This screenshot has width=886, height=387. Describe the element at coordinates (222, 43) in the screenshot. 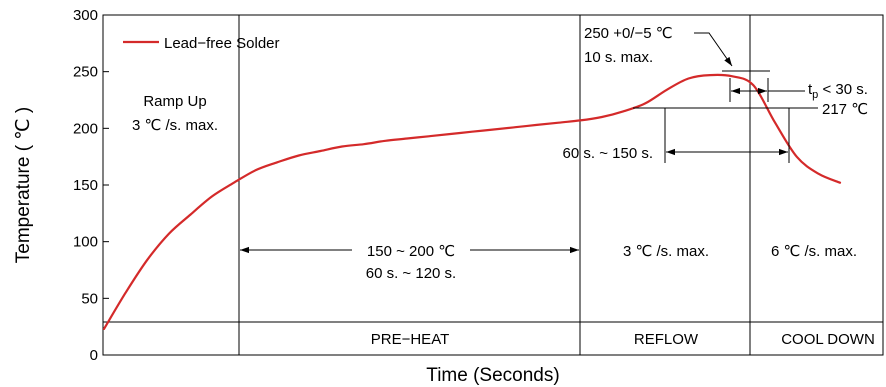

I see `legend-label-lead-free: Lead−free Solder` at that location.